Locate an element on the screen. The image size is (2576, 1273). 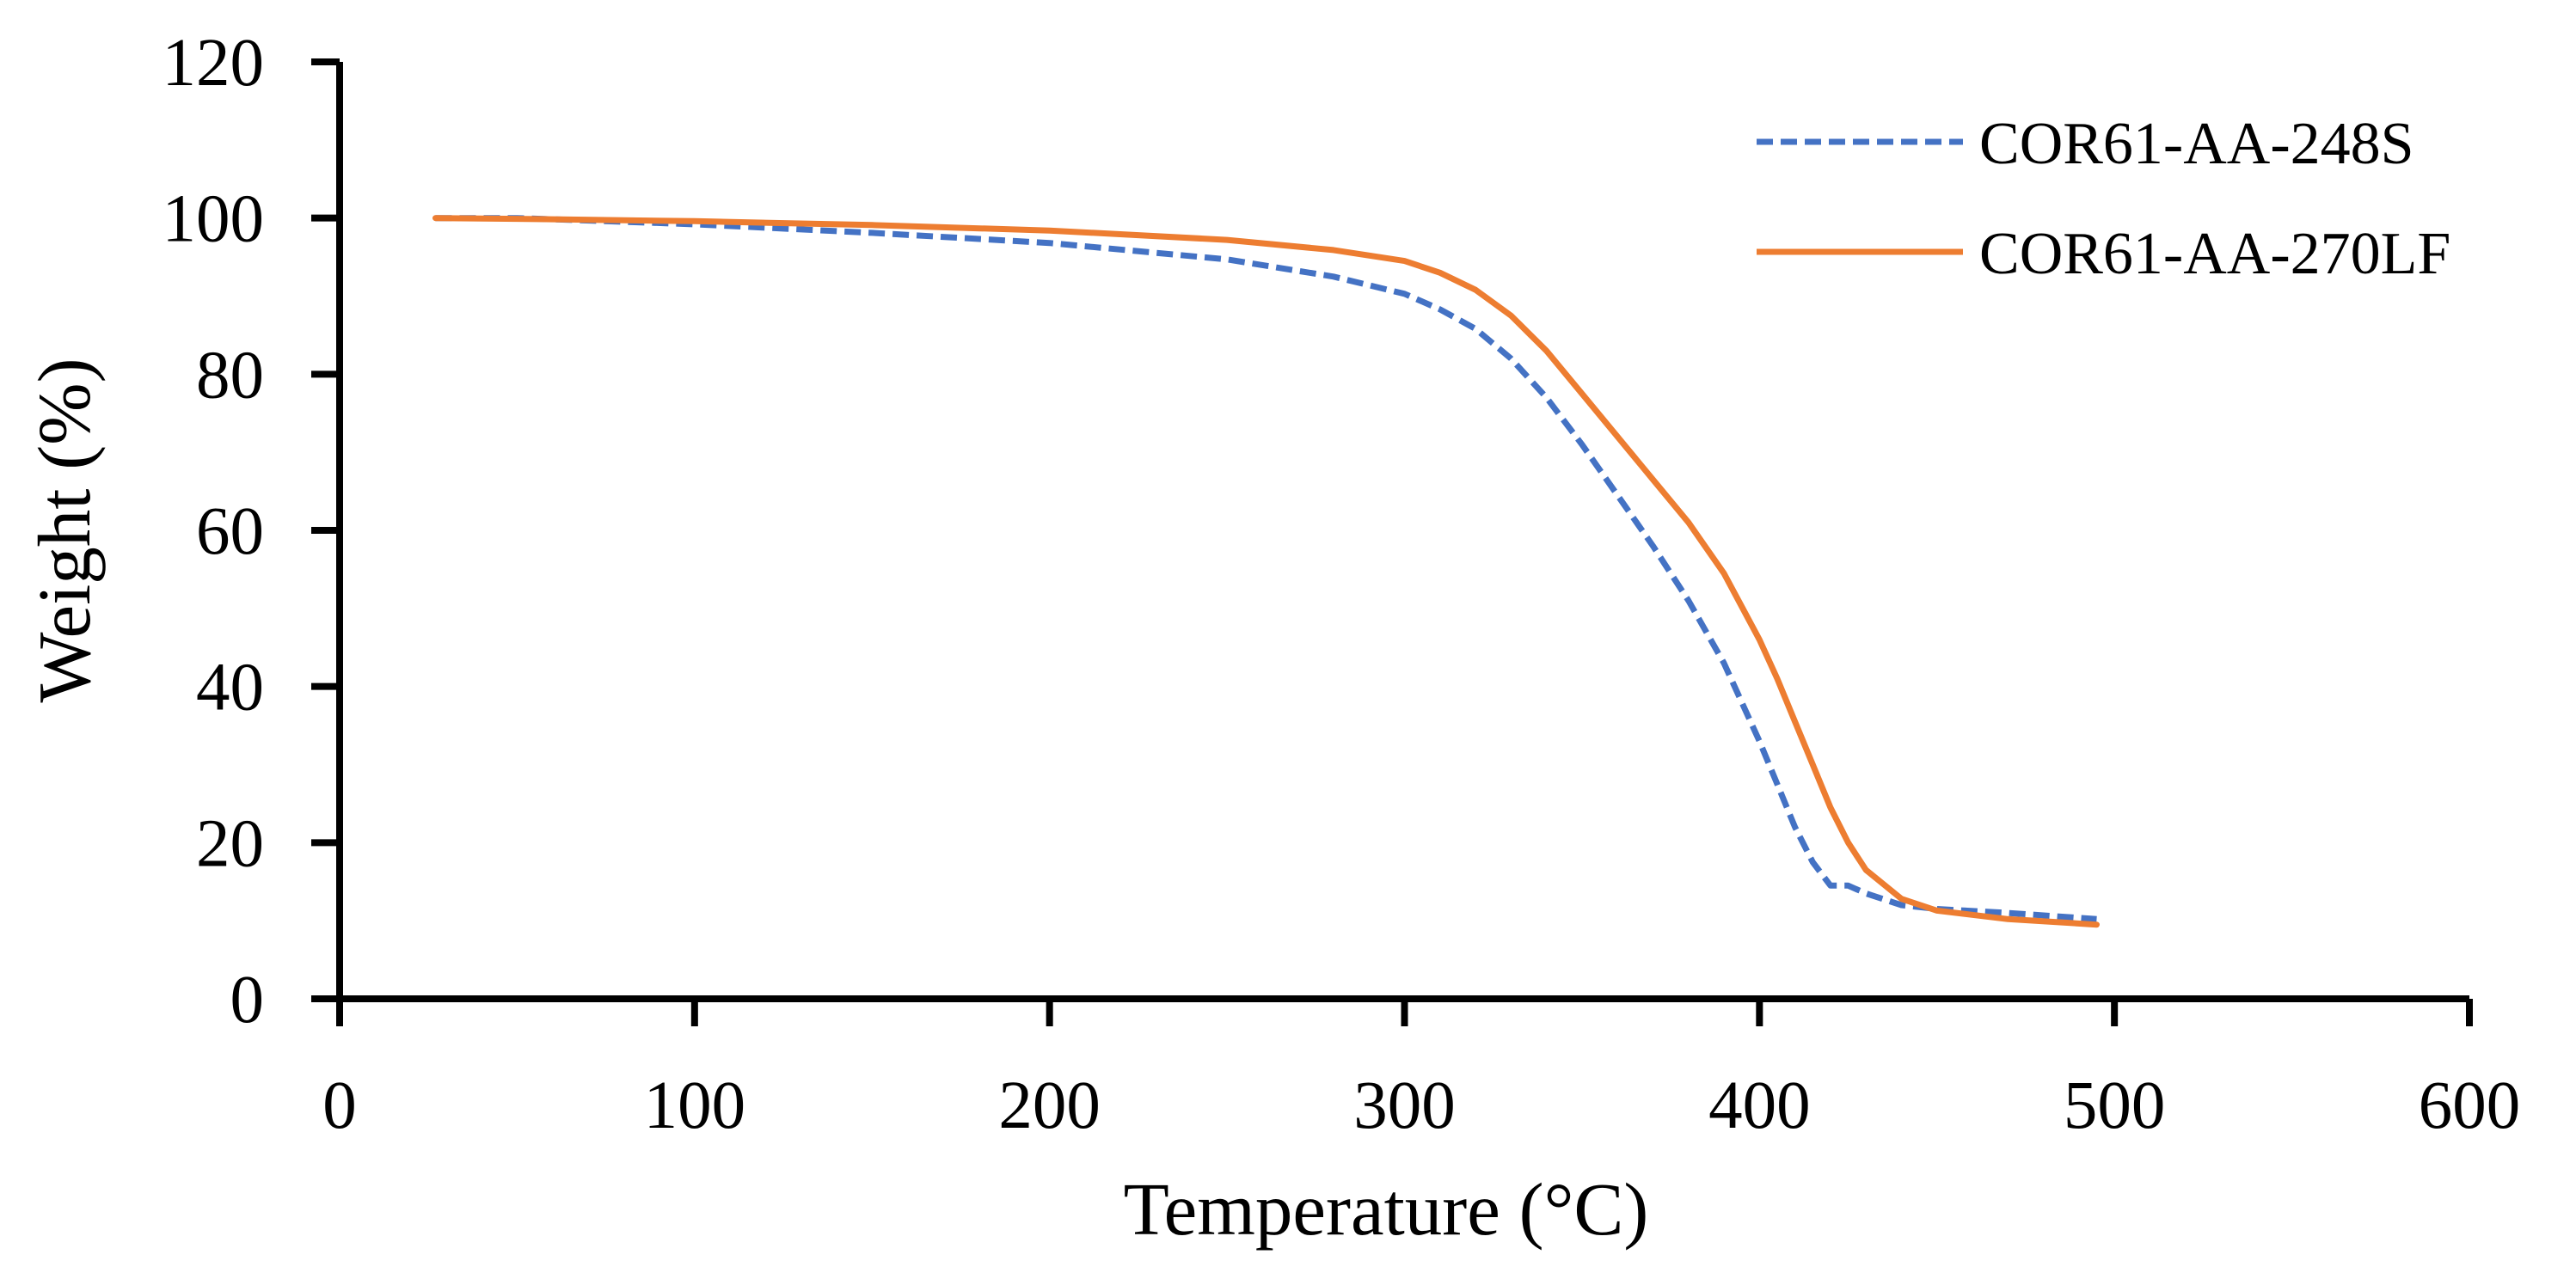
y-tick-label: 120 is located at coordinates (214, 63).